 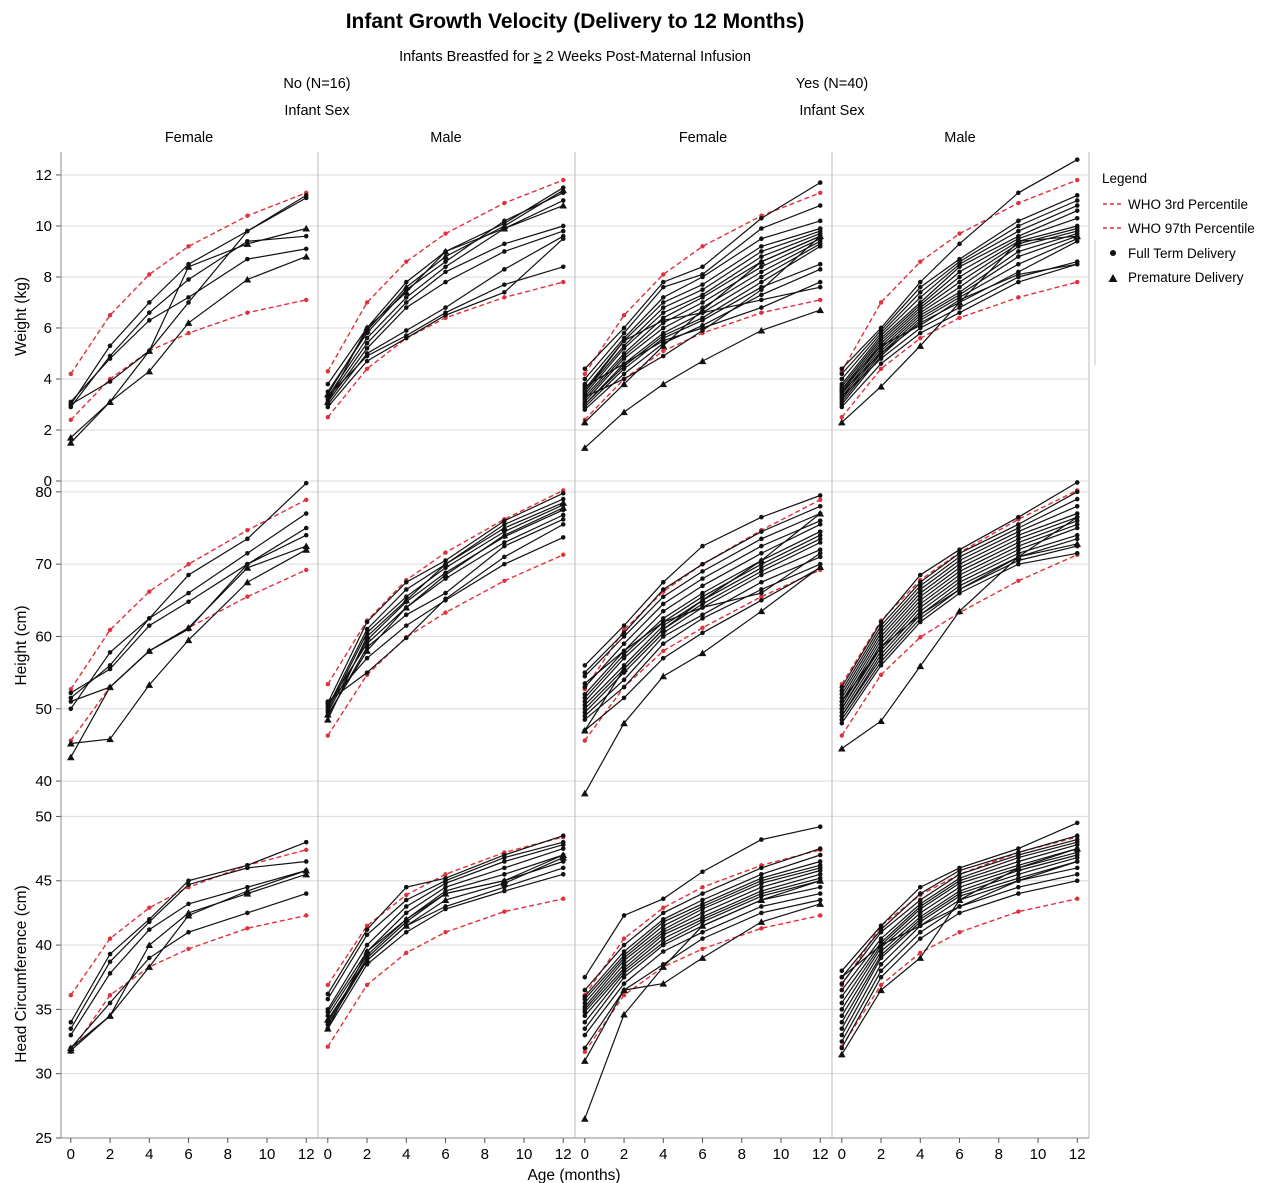 I want to click on y-tick-label: 50, so click(x=43, y=709).